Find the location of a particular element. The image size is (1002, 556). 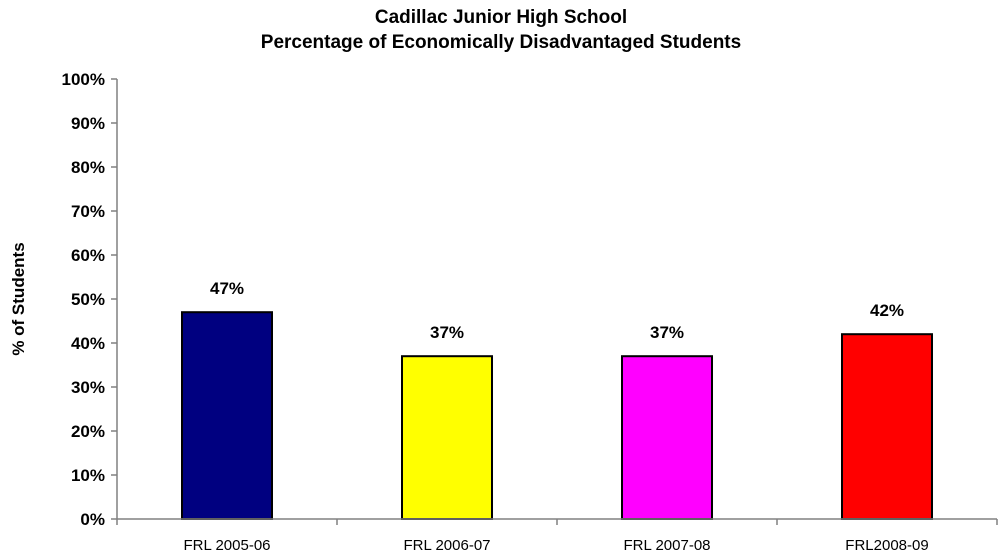

x-tick-label: FRL2008-09 is located at coordinates (886, 545).